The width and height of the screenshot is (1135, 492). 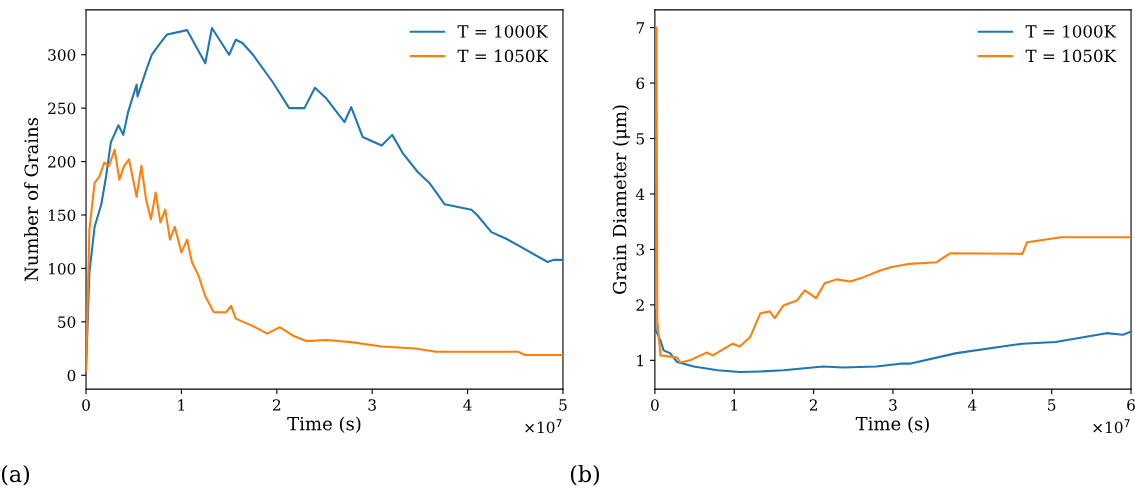 What do you see at coordinates (640, 249) in the screenshot?
I see `y-tick-label: 3` at bounding box center [640, 249].